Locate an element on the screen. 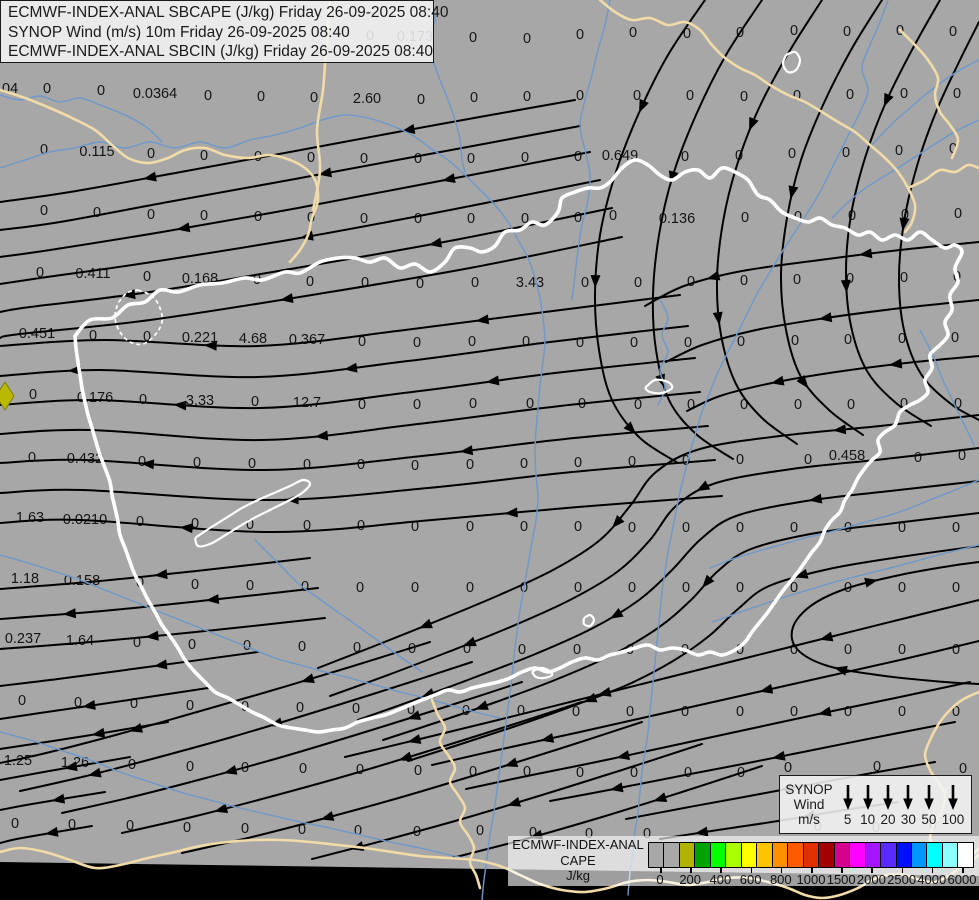  cape-value-label: 12.7 is located at coordinates (307, 403).